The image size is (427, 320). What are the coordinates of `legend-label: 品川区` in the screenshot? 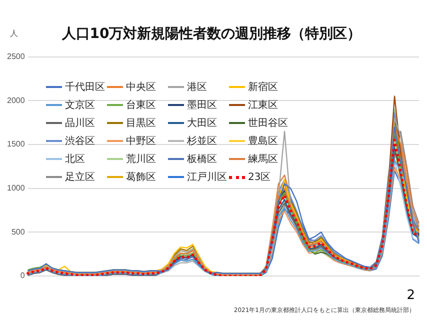 It's located at (80, 123).